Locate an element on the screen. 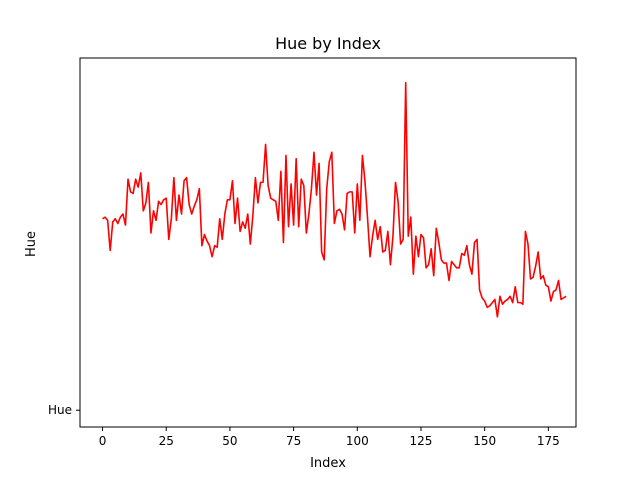  chart-title: Hue by Index is located at coordinates (328, 43).